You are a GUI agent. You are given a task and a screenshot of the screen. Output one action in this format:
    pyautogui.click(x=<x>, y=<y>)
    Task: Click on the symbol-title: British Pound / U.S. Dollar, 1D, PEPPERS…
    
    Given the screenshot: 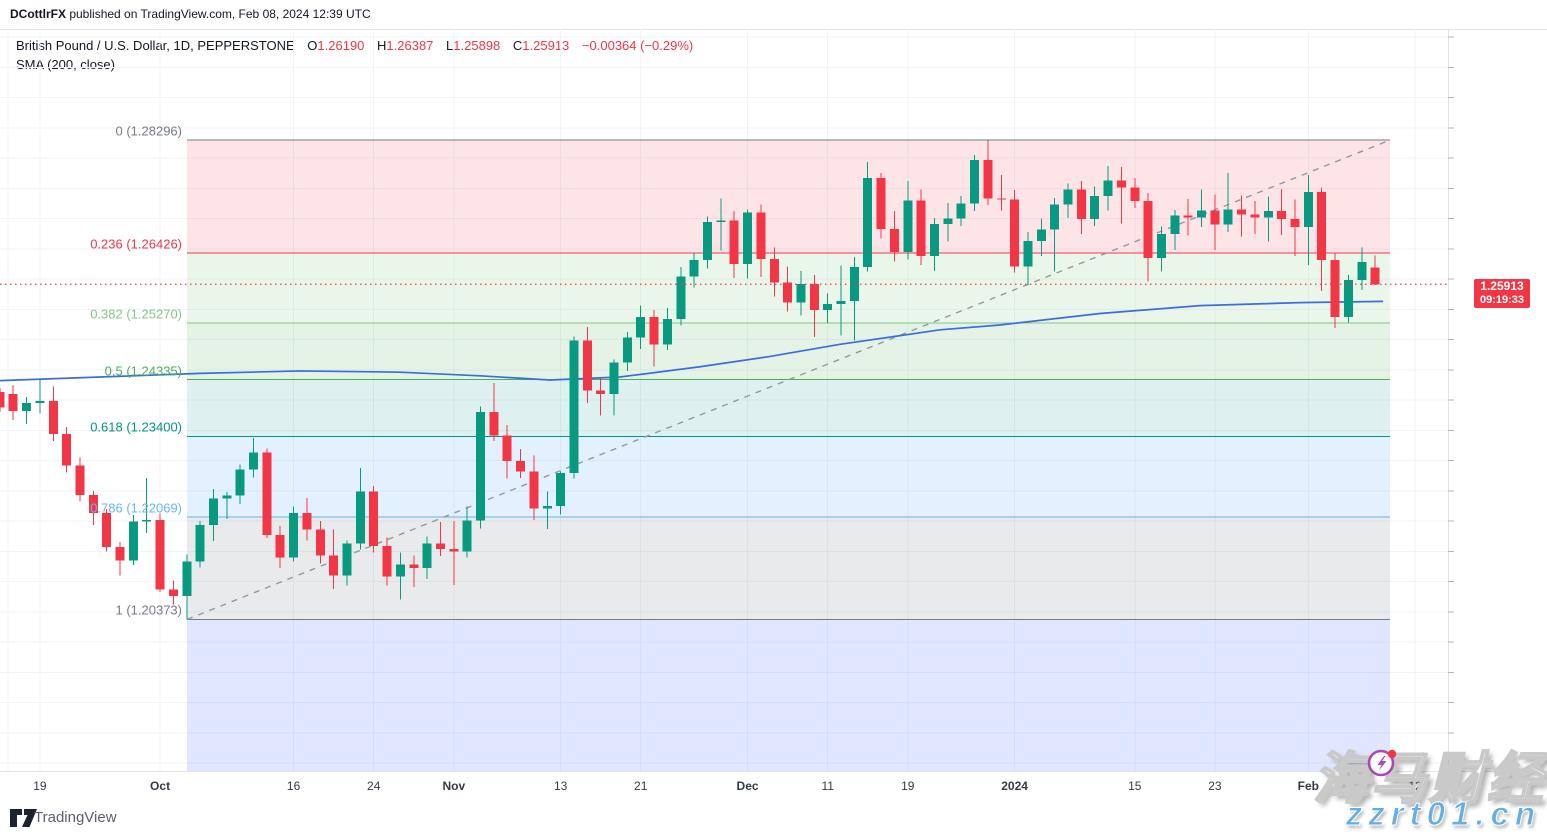 What is the action you would take?
    pyautogui.click(x=155, y=45)
    